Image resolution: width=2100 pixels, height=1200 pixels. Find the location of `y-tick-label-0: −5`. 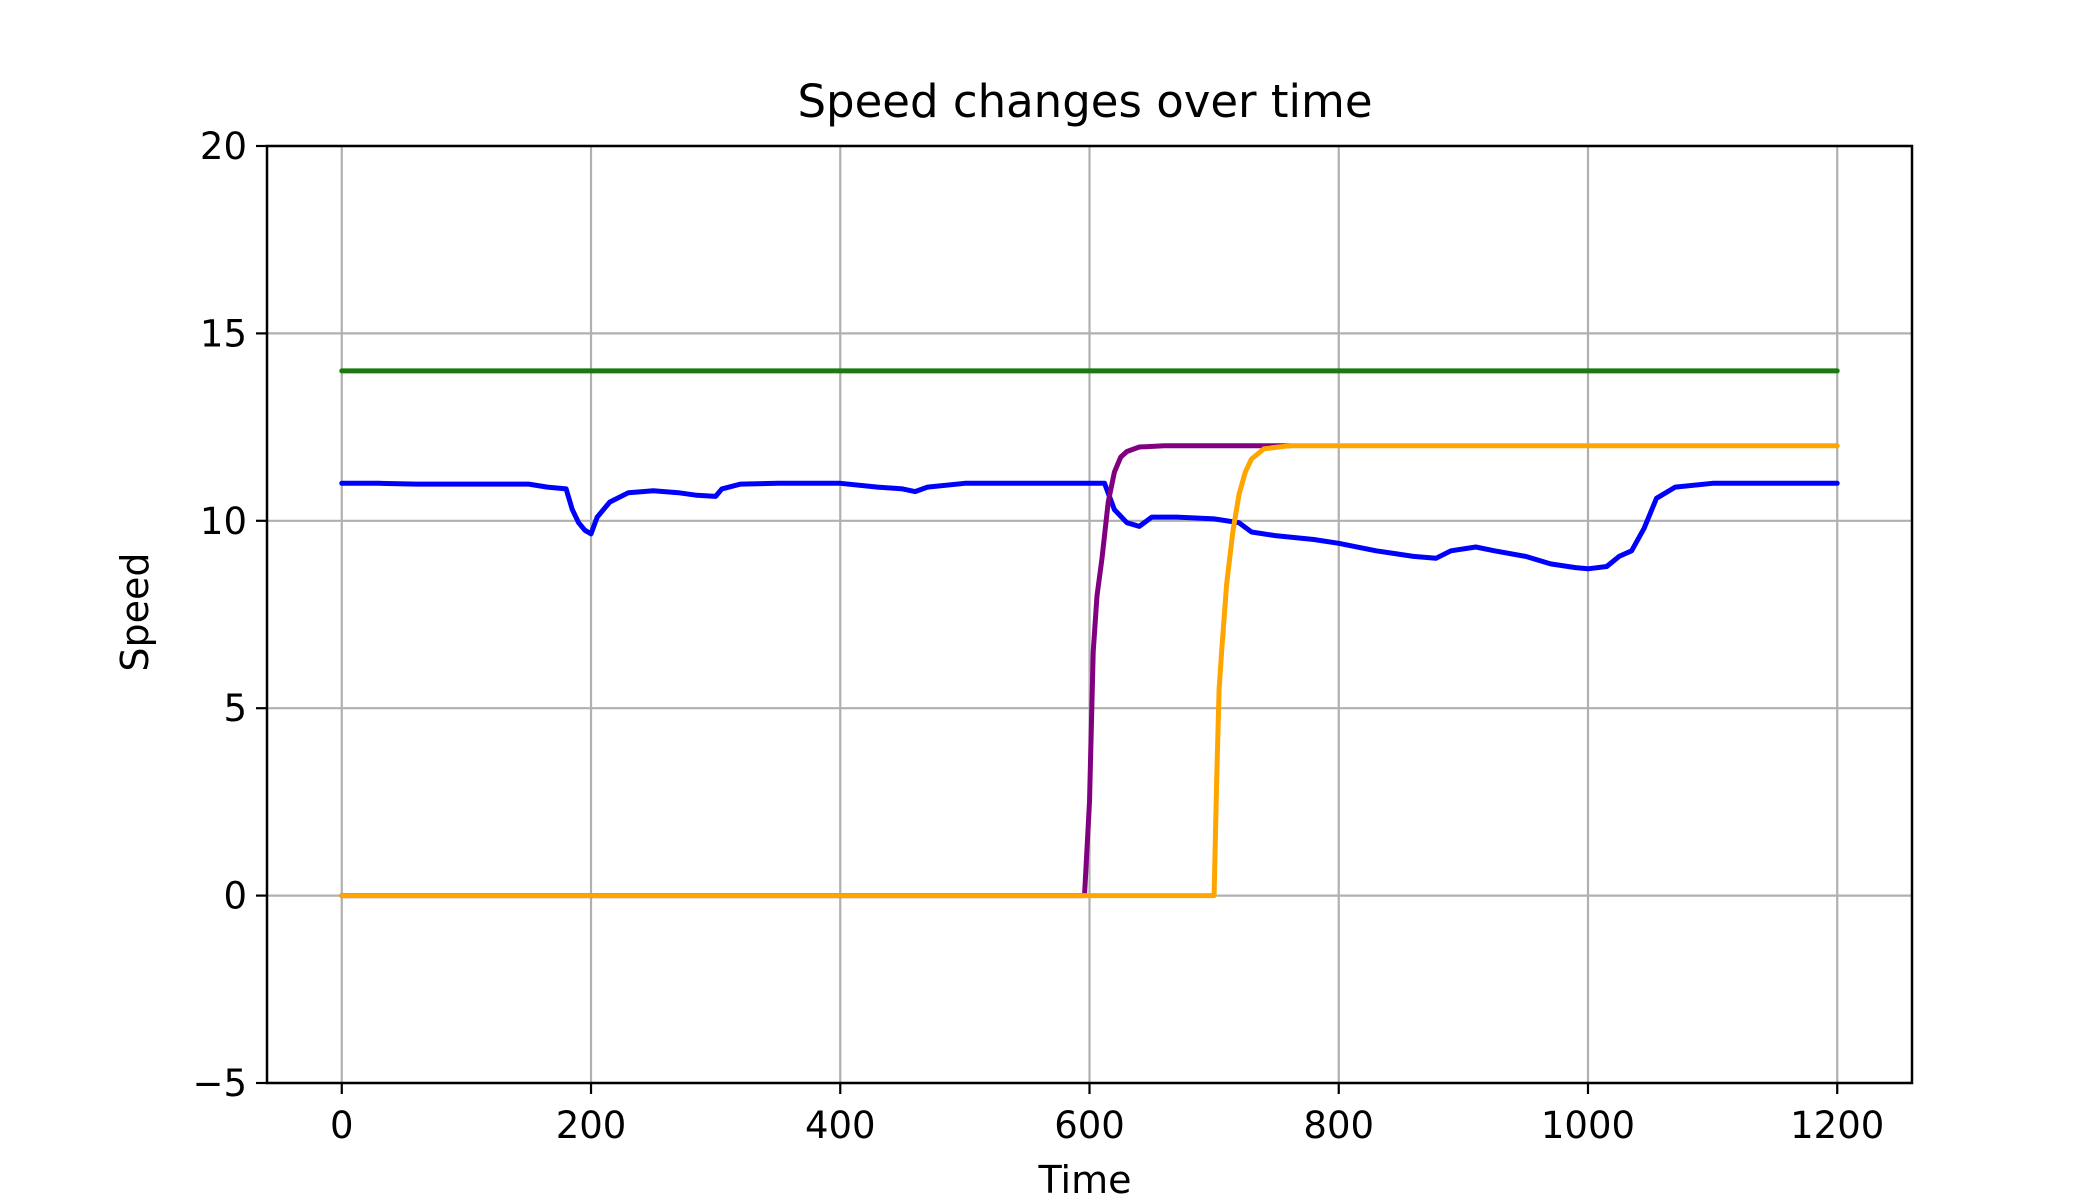

y-tick-label-0: −5 is located at coordinates (219, 1083).